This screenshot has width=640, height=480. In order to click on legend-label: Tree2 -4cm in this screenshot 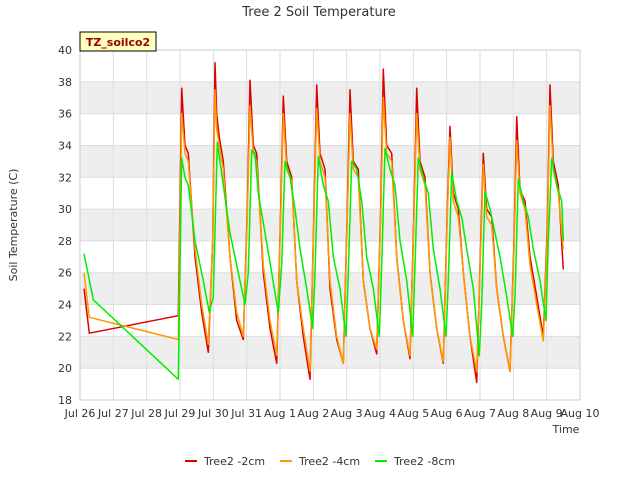, I will do `click(329, 461)`.